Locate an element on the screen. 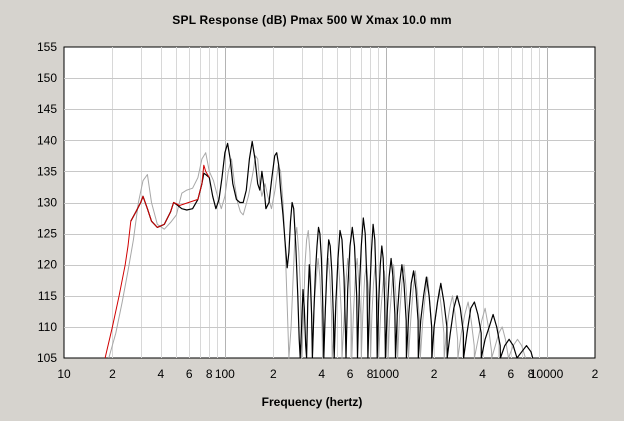 This screenshot has height=421, width=624. y-tick-label: 105 is located at coordinates (47, 358).